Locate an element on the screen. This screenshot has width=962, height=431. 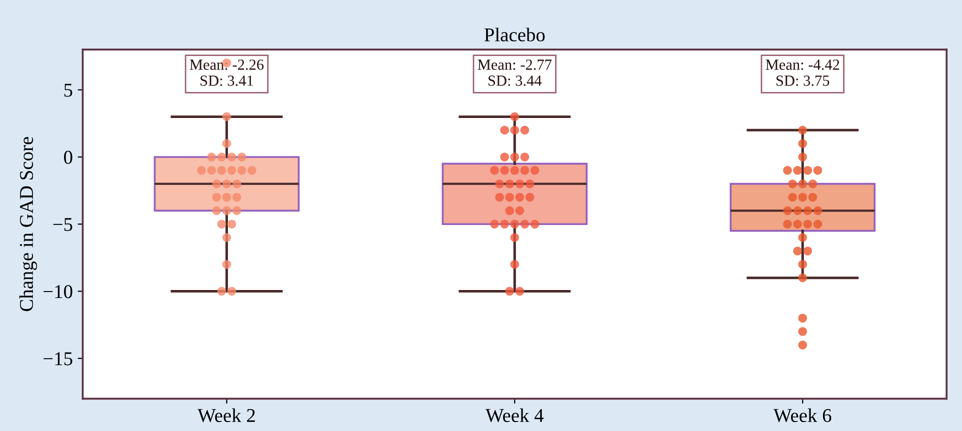
x-tick-label: Week 6 is located at coordinates (802, 415).